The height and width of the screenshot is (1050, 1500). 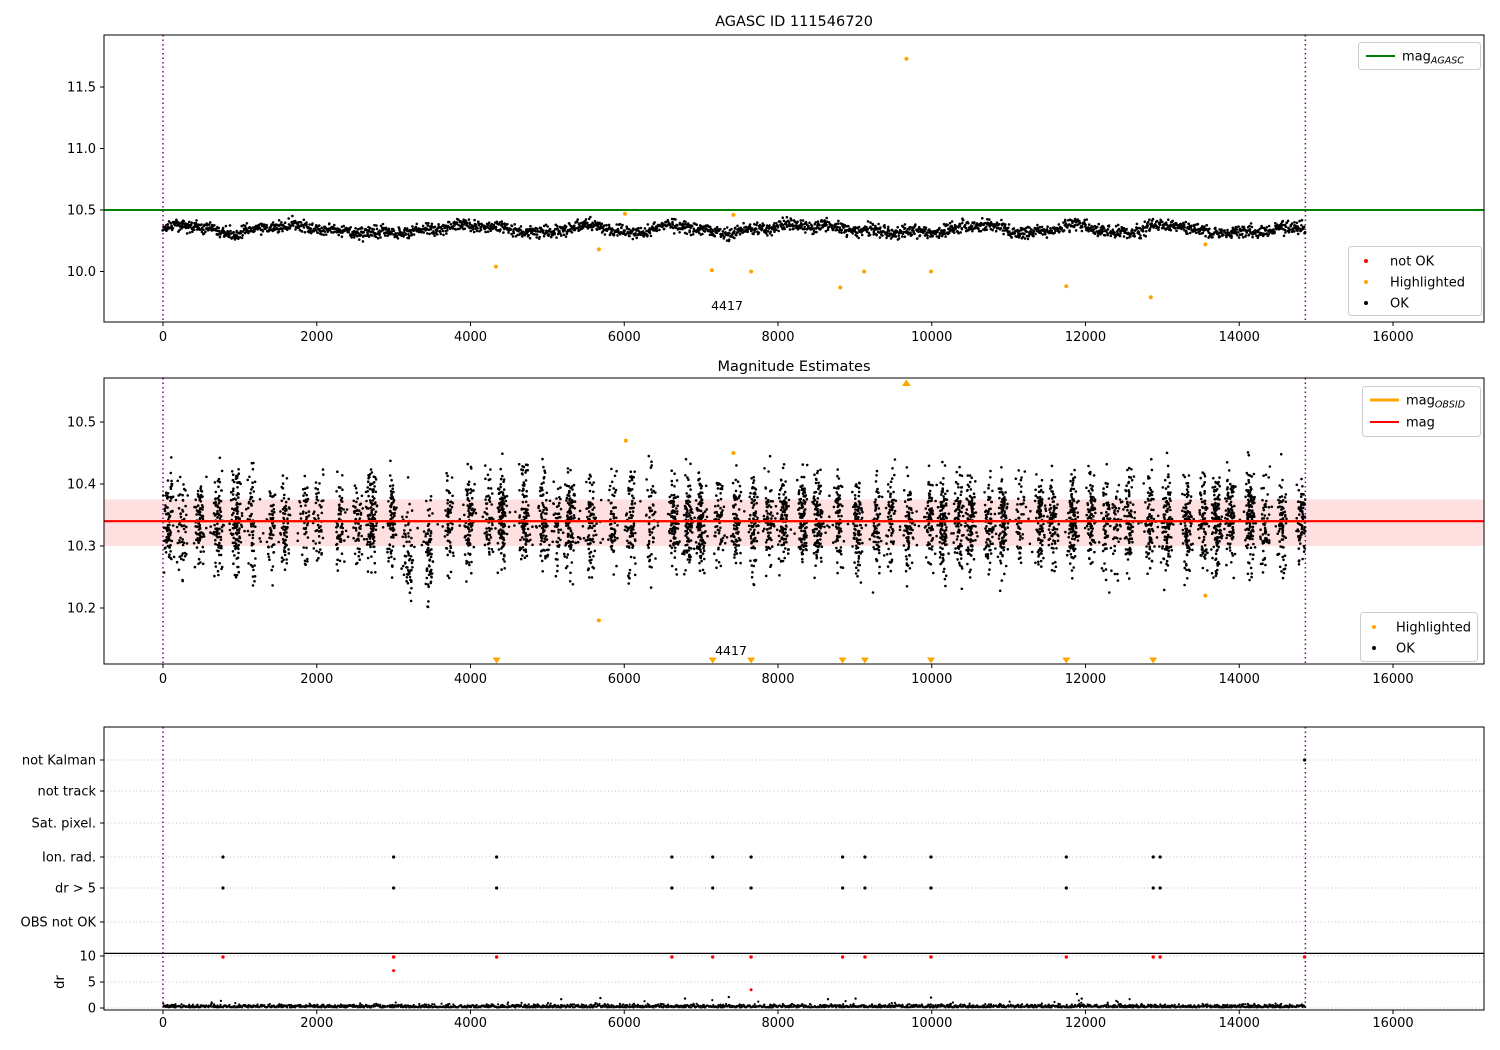 I want to click on legend-mag-agasc: magAGASC, so click(x=1419, y=56).